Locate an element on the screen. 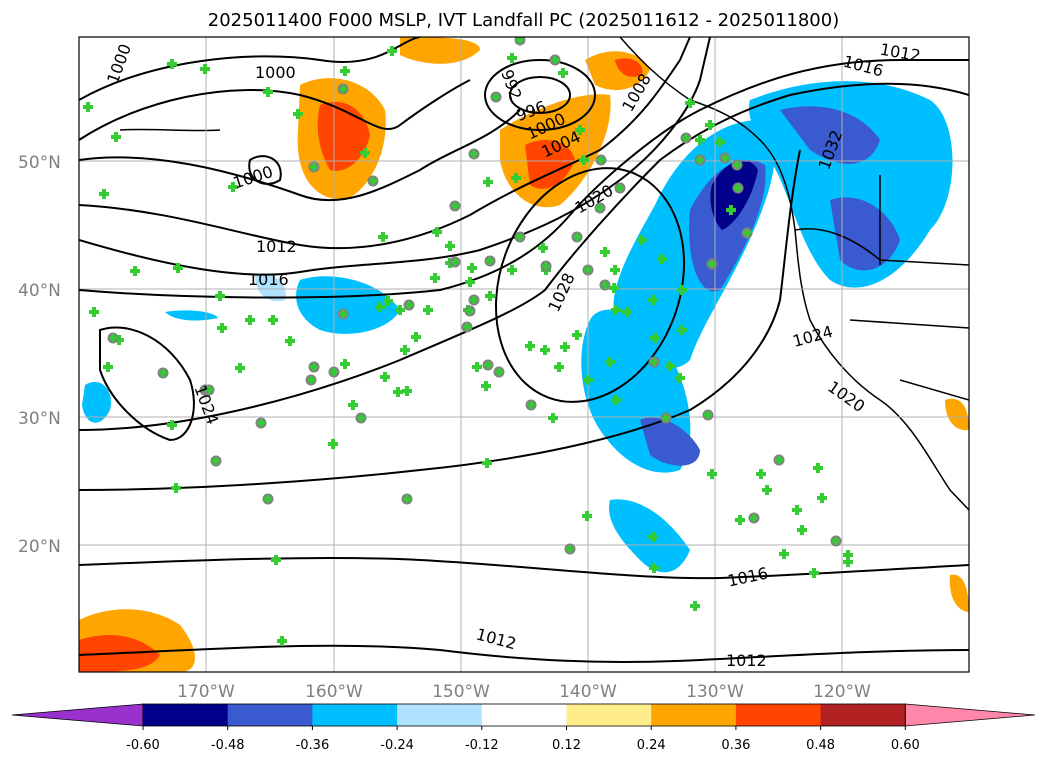  colorbar is located at coordinates (523, 715).